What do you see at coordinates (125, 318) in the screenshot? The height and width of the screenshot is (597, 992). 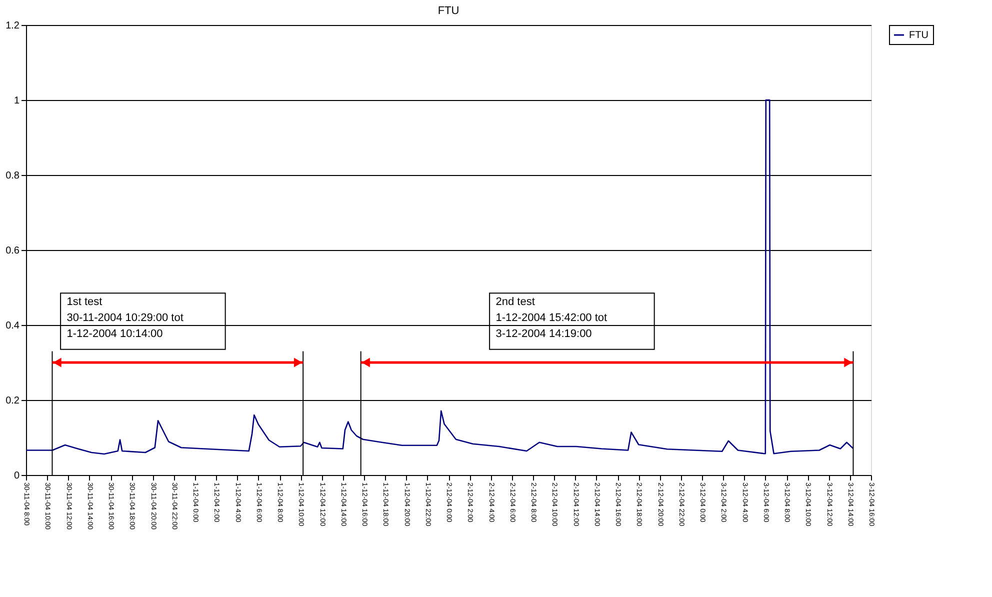 I see `annotation: 1st test 30-11-2004 10:29:00 tot 1-12-2004 10:14:00` at bounding box center [125, 318].